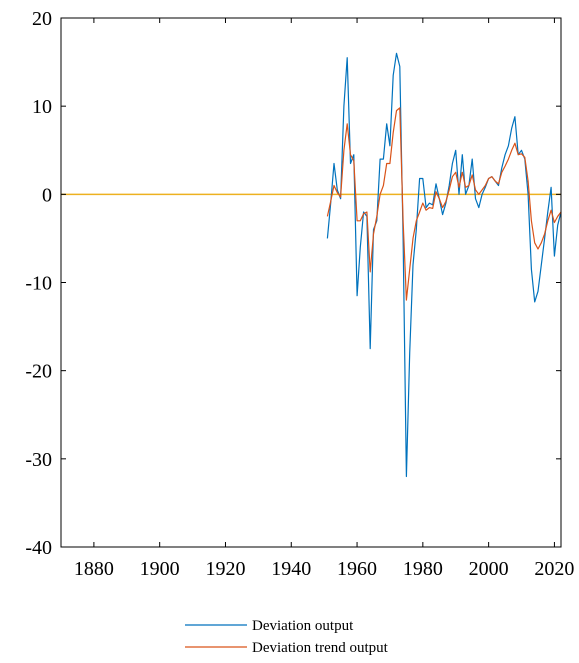  I want to click on x-tick-label: 1880, so click(94, 569).